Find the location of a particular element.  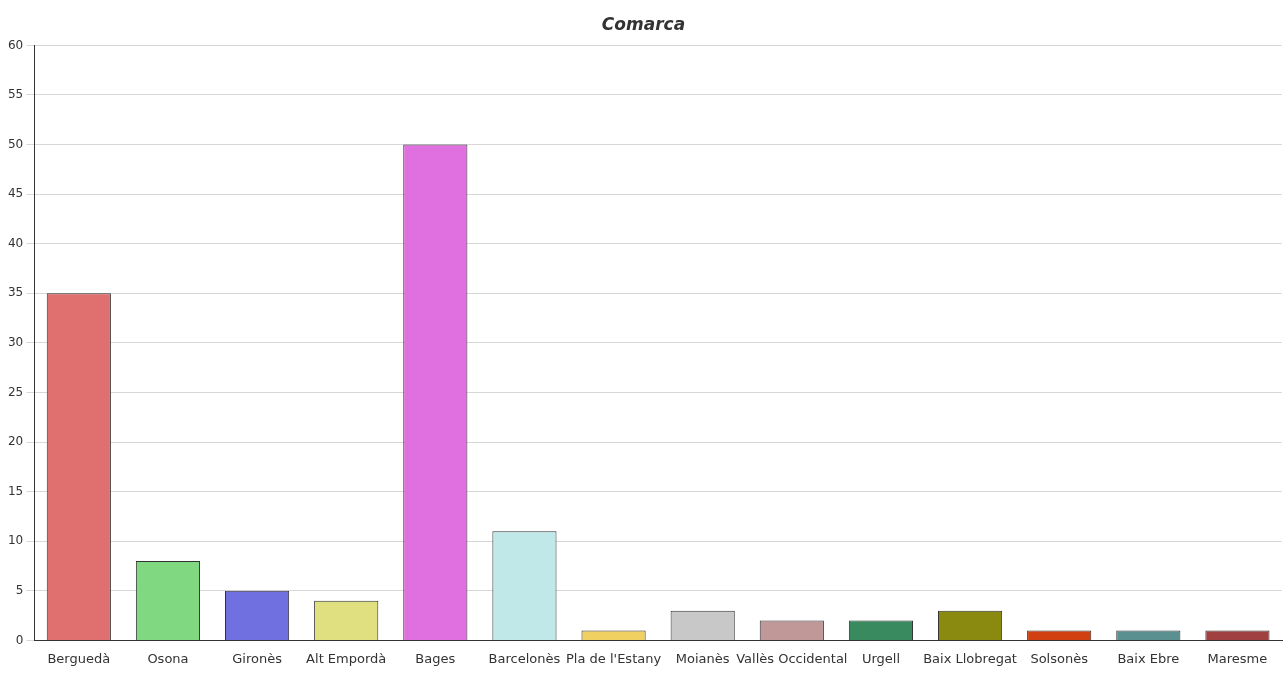

x-tick-label: Barcelonès is located at coordinates (524, 658).